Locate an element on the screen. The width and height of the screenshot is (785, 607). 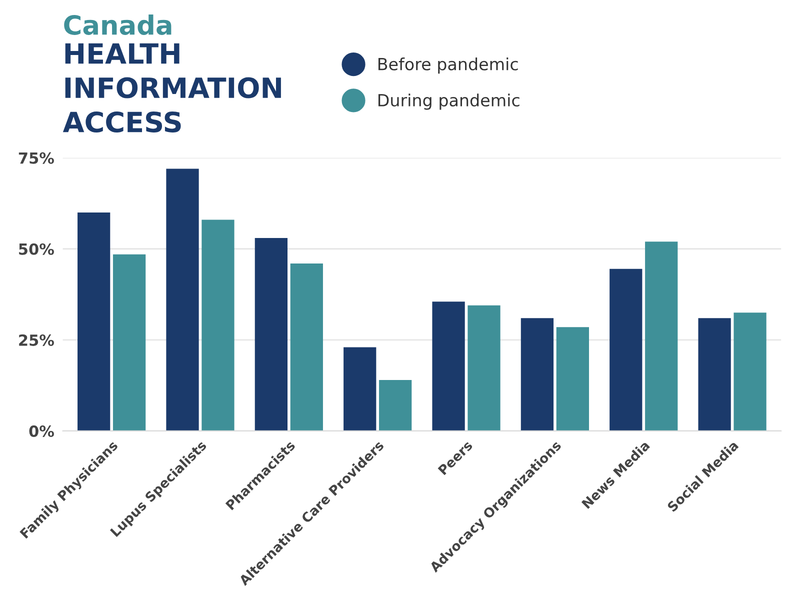
y-tick-label: 25% is located at coordinates (36, 340).